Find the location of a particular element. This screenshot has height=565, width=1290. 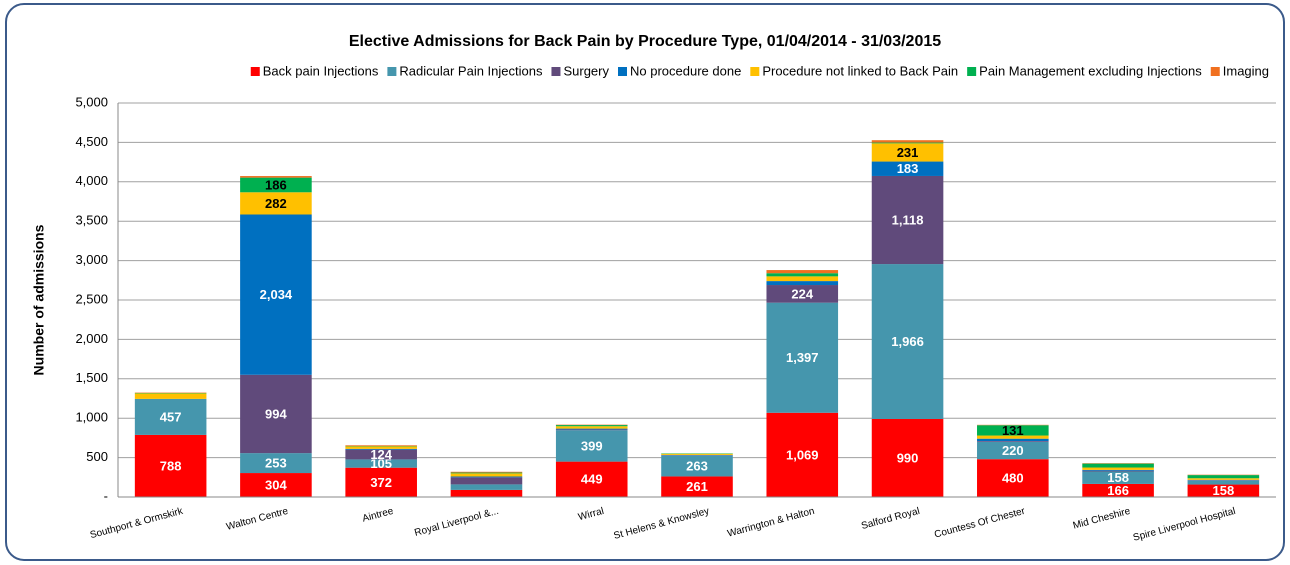

data-label: 1,397 is located at coordinates (802, 357).